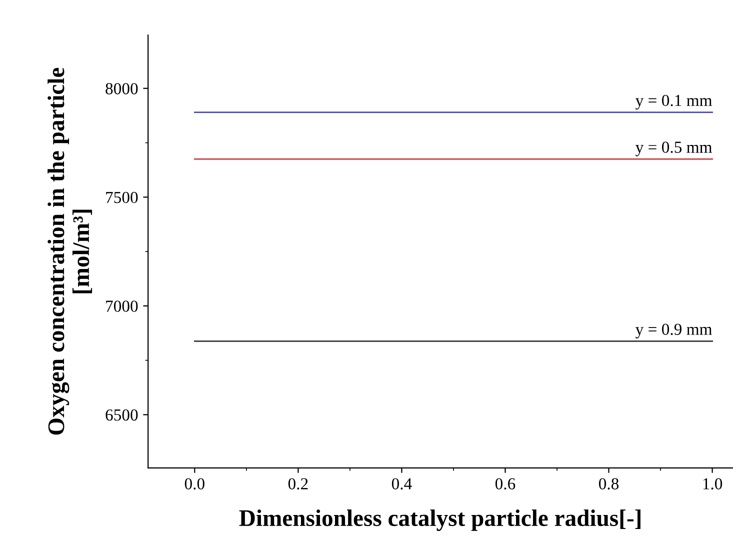  What do you see at coordinates (674, 331) in the screenshot?
I see `series-label: y = 0.9 mm` at bounding box center [674, 331].